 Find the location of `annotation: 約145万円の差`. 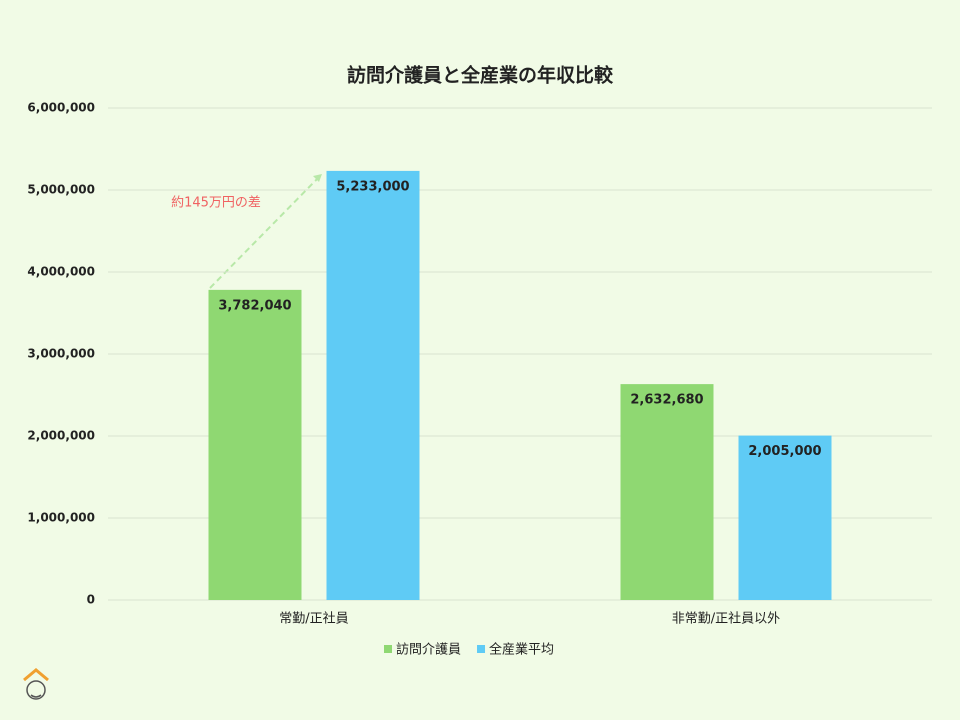

annotation: 約145万円の差 is located at coordinates (216, 203).